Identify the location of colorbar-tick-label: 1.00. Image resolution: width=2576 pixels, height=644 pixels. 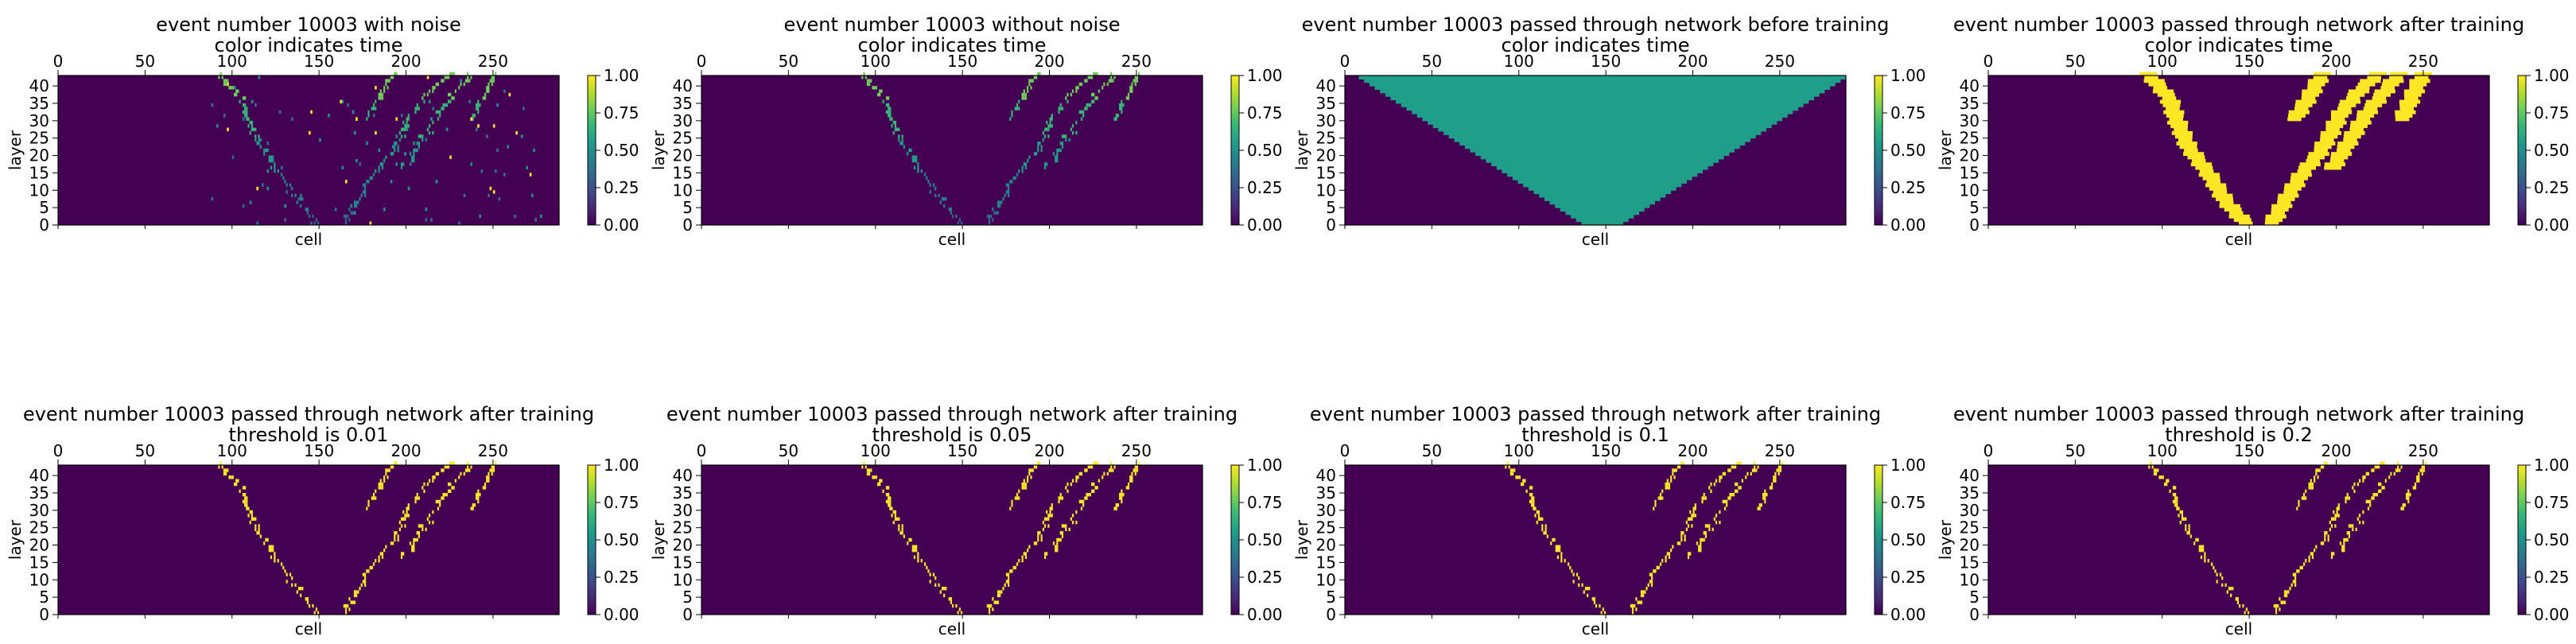
(621, 465).